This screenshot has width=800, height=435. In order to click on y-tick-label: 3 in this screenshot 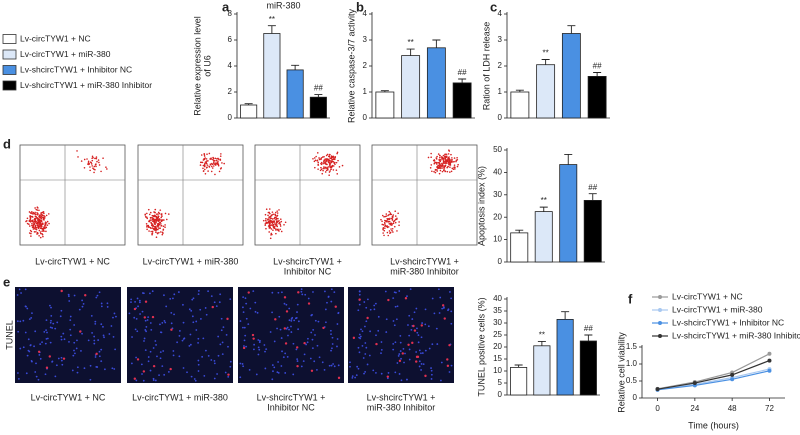, I will do `click(500, 39)`.